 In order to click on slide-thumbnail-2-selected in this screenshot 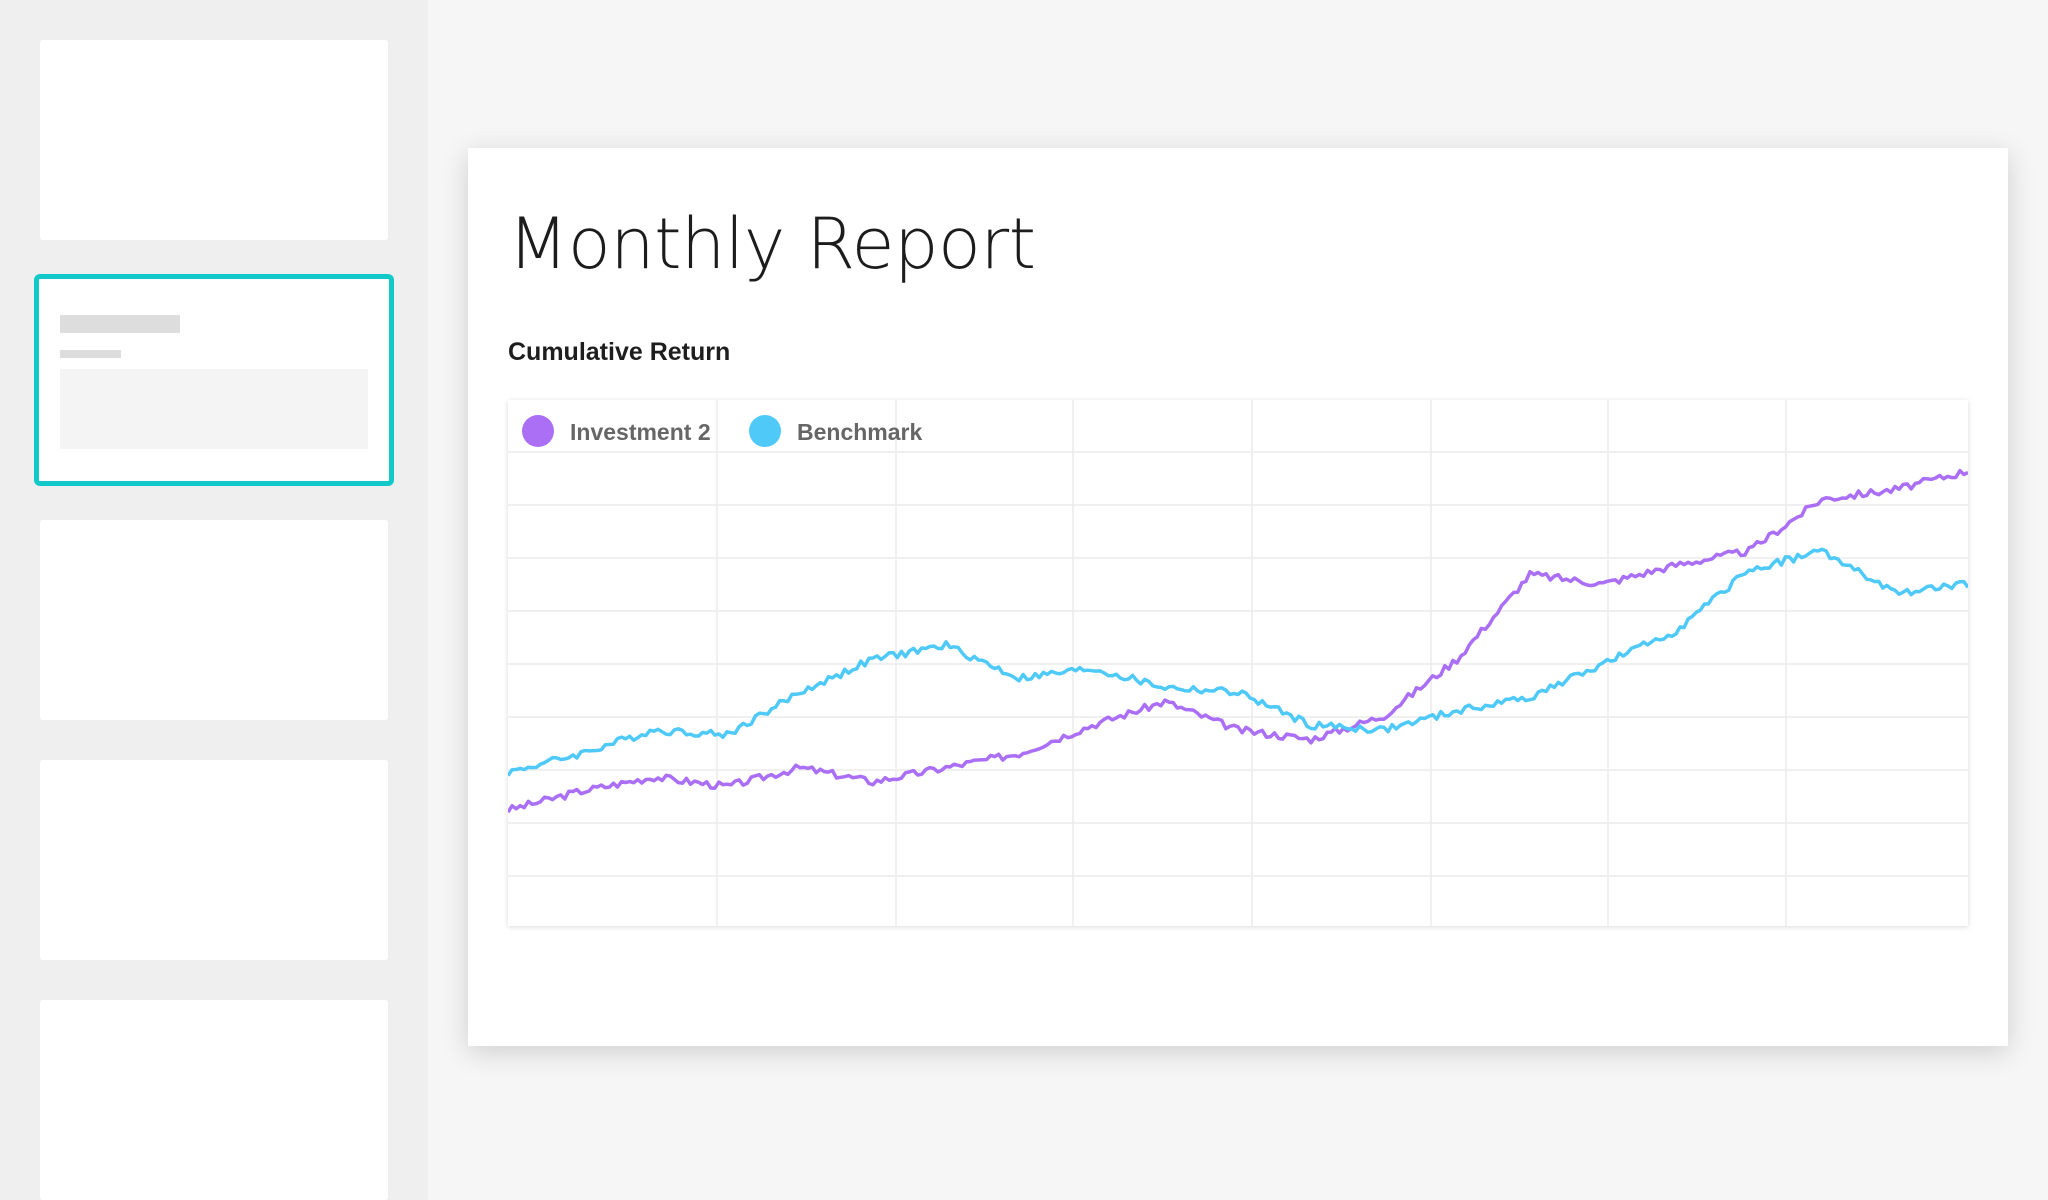, I will do `click(214, 380)`.